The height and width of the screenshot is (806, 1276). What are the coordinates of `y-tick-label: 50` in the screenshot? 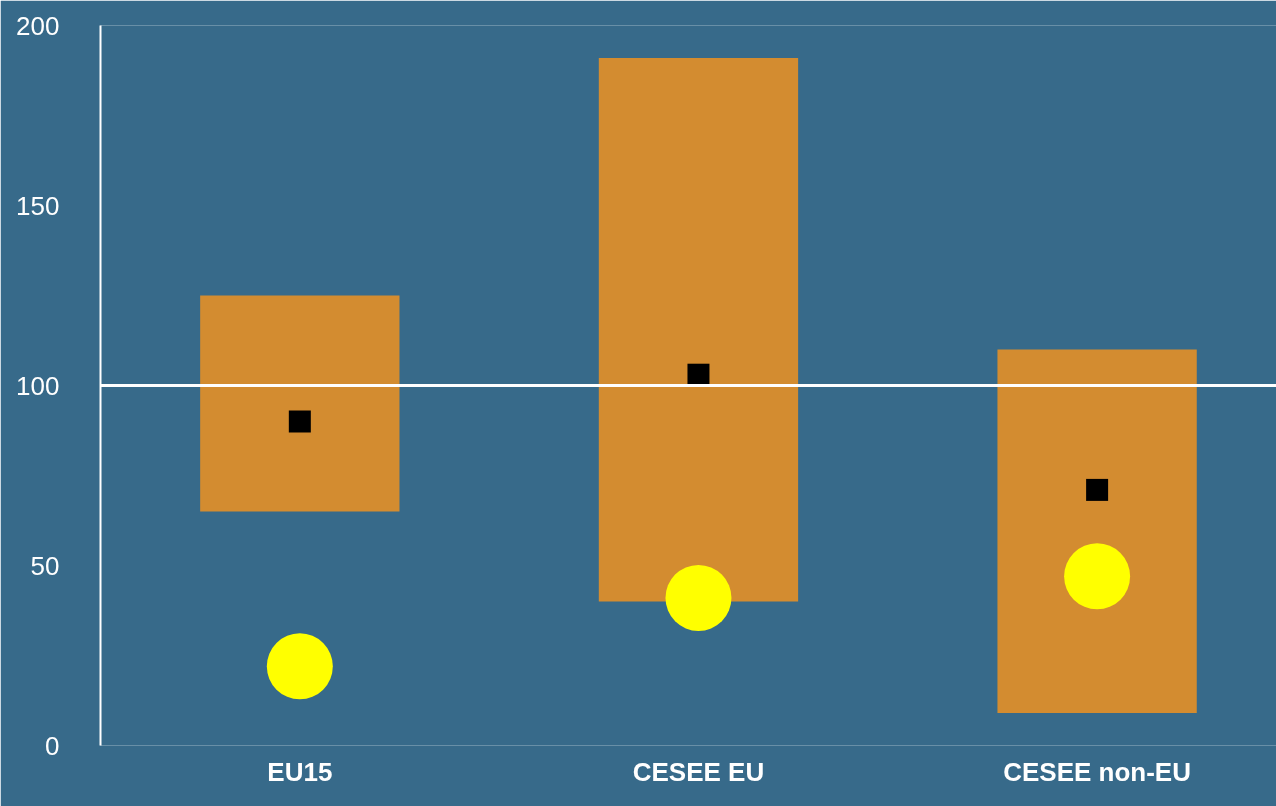 It's located at (45, 565).